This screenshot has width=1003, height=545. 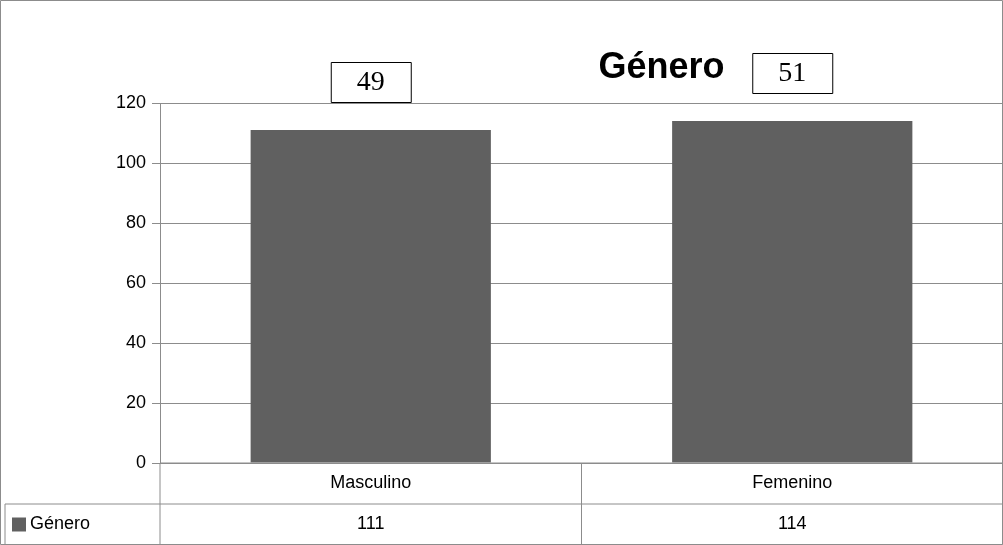 I want to click on data-label: 114, so click(x=792, y=523).